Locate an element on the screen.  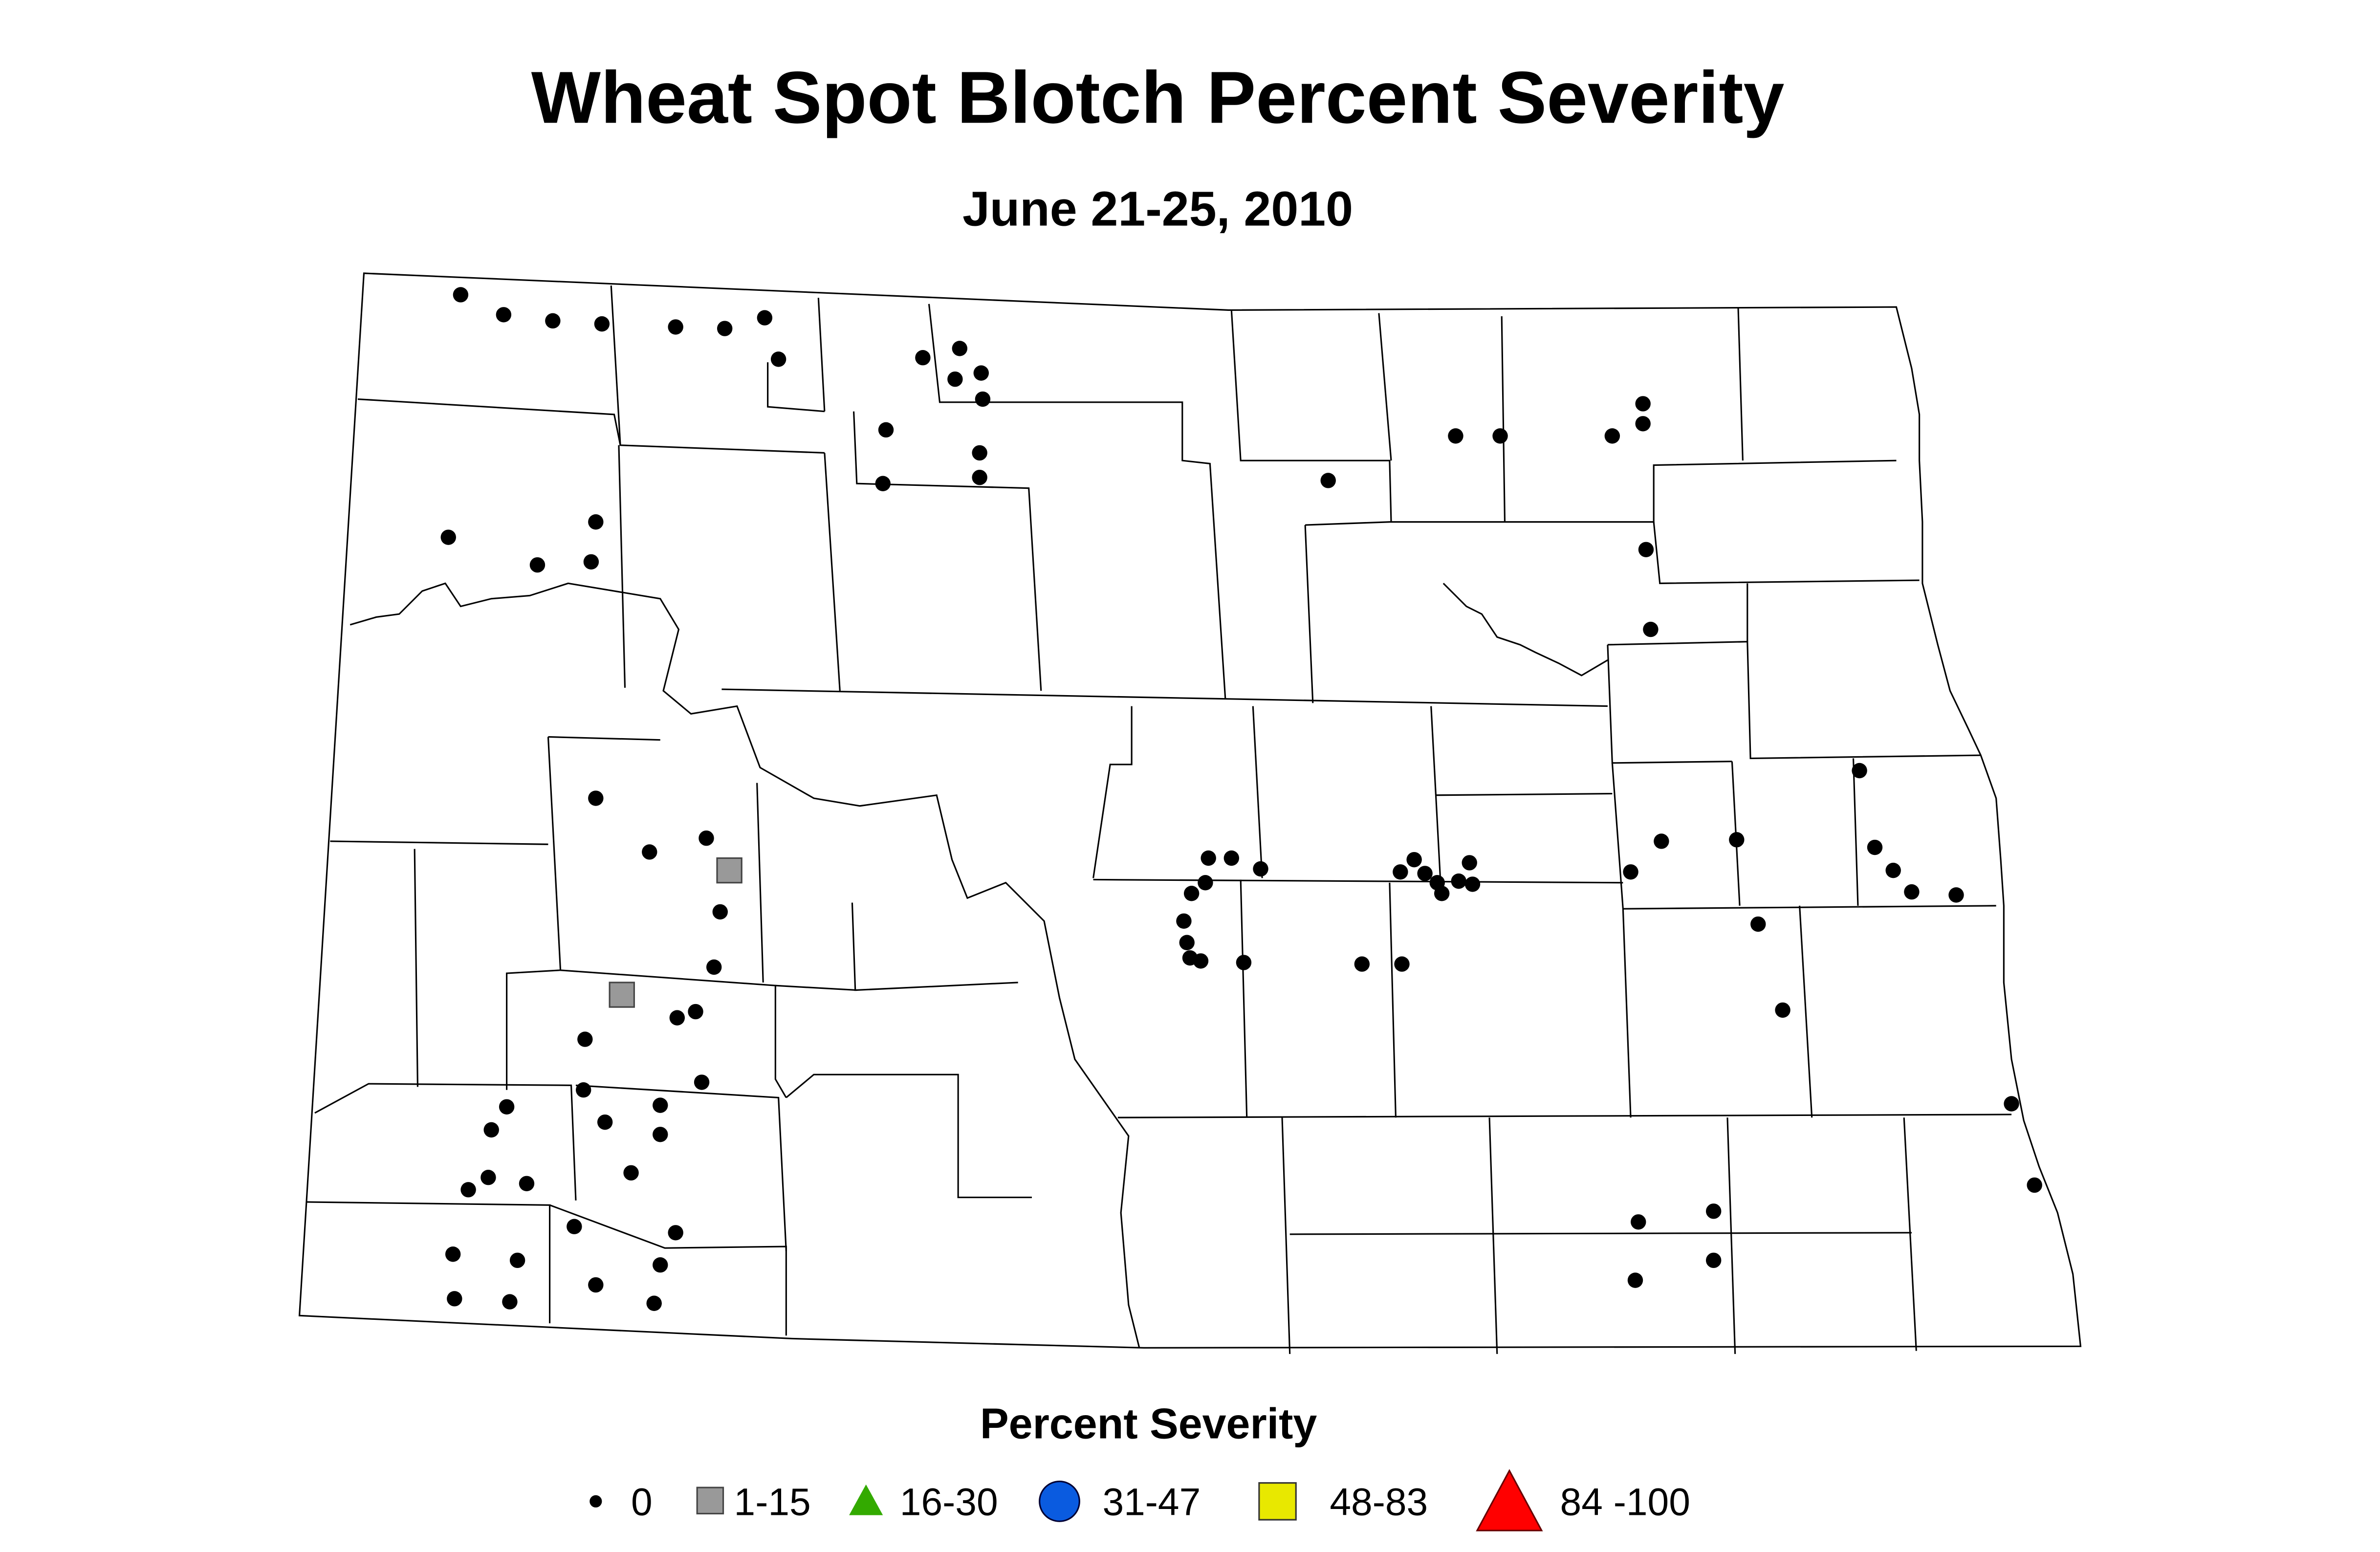
river is located at coordinates (1525, 630).